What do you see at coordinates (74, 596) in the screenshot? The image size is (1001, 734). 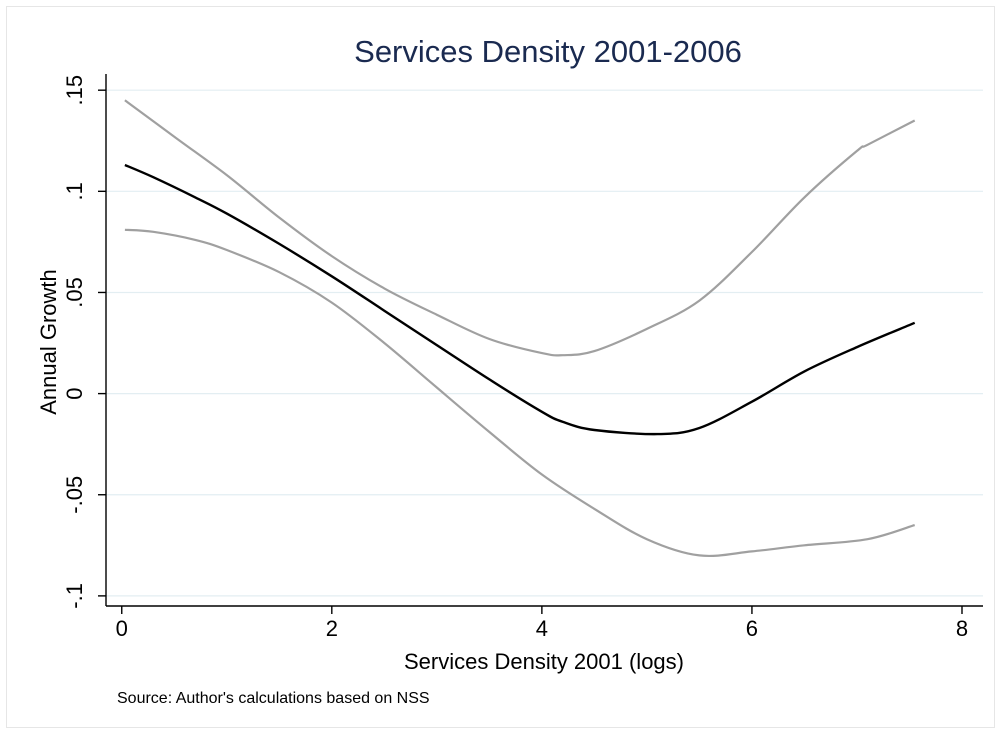 I see `y-tick-label-0: -.1` at bounding box center [74, 596].